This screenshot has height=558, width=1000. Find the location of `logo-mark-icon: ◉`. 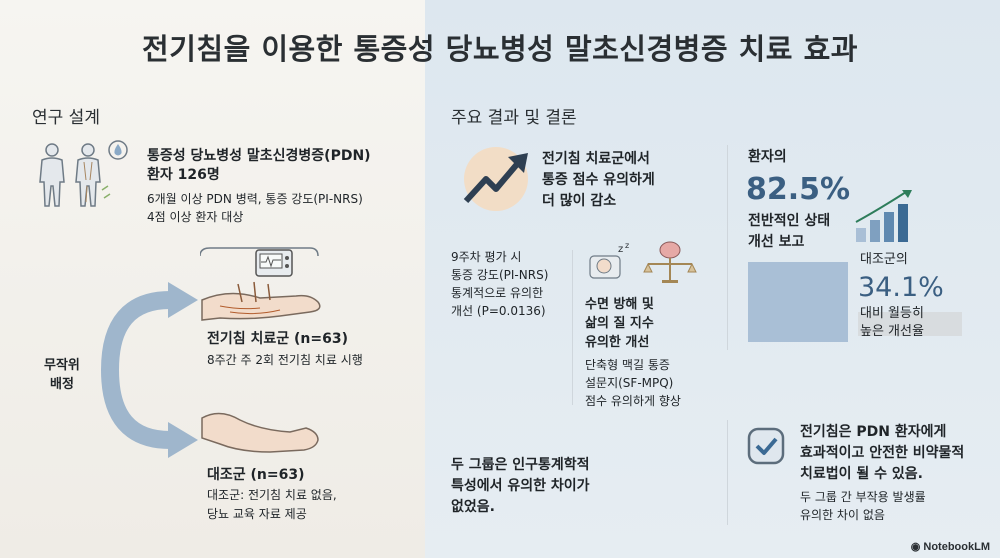

logo-mark-icon: ◉ is located at coordinates (917, 547).